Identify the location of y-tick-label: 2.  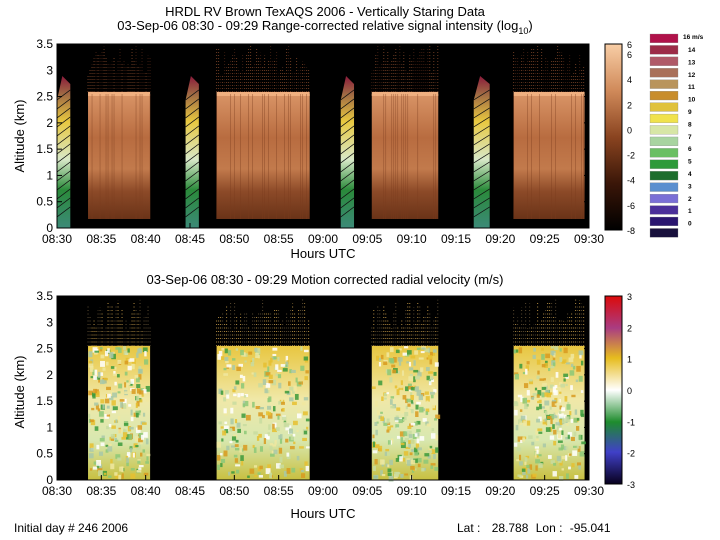
(49, 123).